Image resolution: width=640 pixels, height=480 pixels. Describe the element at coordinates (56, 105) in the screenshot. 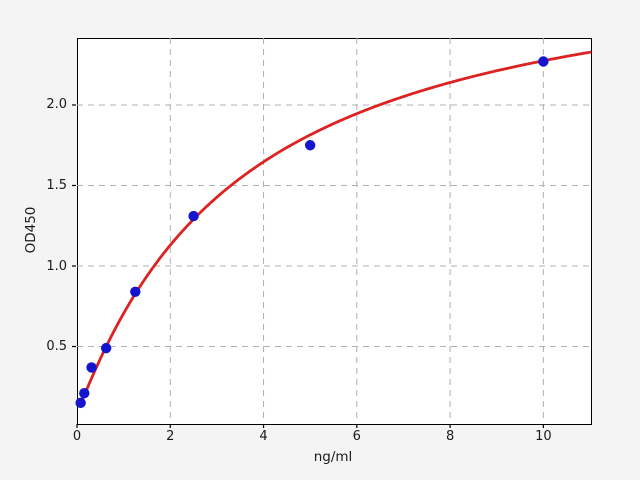

I see `y-tick-label: 2.0` at that location.